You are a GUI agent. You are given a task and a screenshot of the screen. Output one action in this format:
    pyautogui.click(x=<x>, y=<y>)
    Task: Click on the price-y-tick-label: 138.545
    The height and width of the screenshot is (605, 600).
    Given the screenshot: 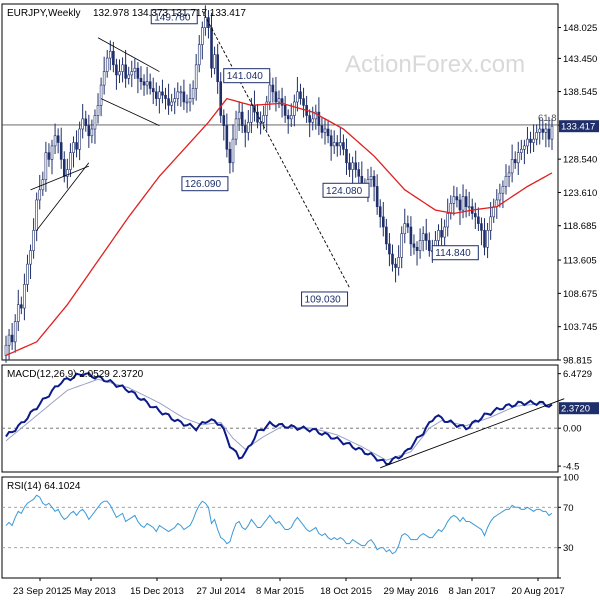 What is the action you would take?
    pyautogui.click(x=580, y=92)
    